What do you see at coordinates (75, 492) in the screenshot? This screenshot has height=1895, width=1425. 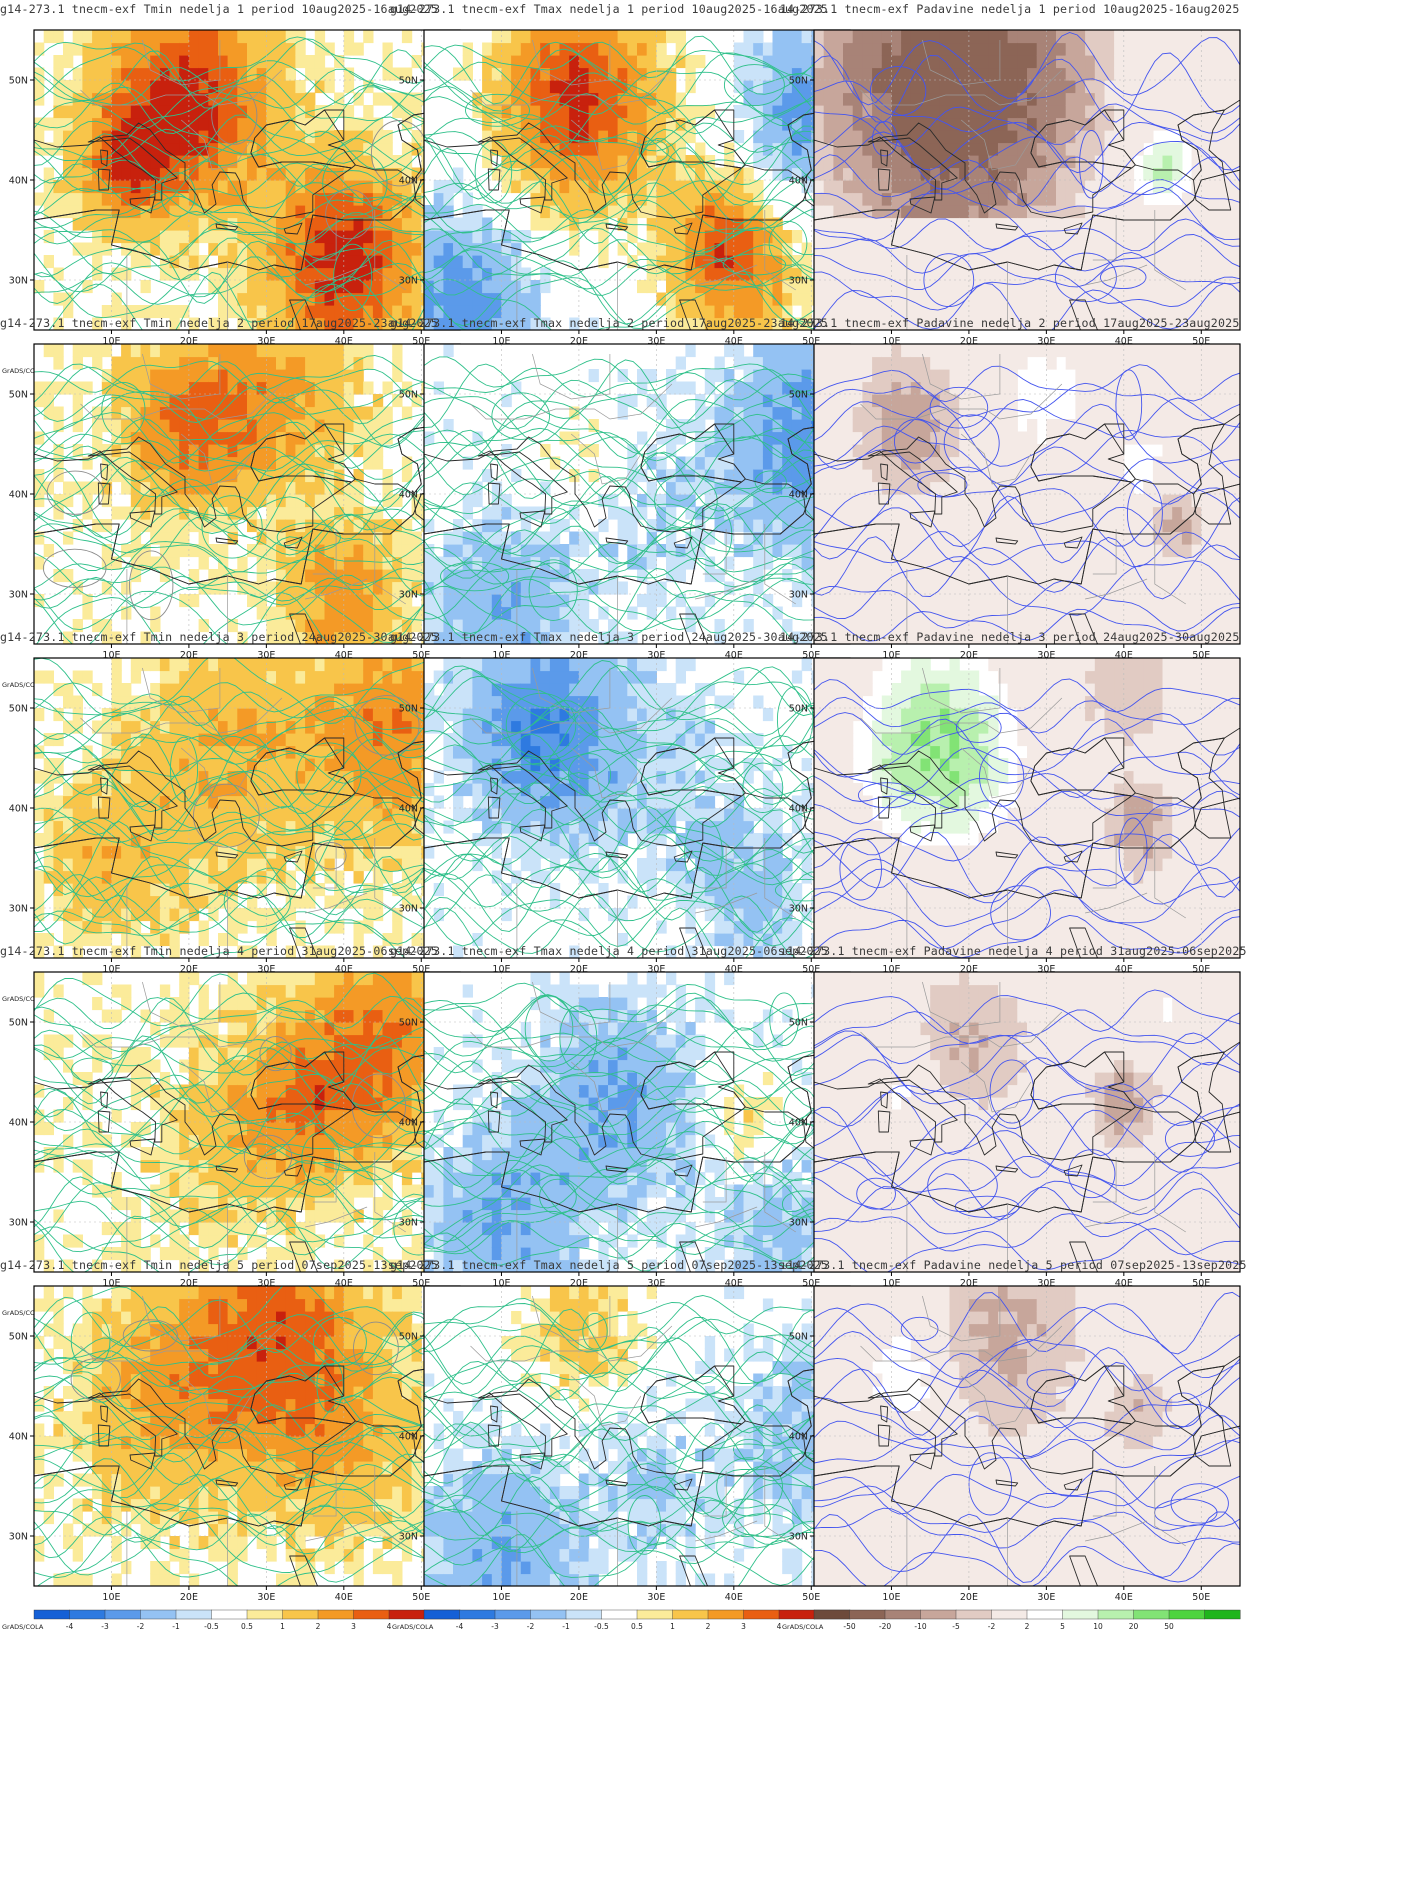 I see `contour-loop` at bounding box center [75, 492].